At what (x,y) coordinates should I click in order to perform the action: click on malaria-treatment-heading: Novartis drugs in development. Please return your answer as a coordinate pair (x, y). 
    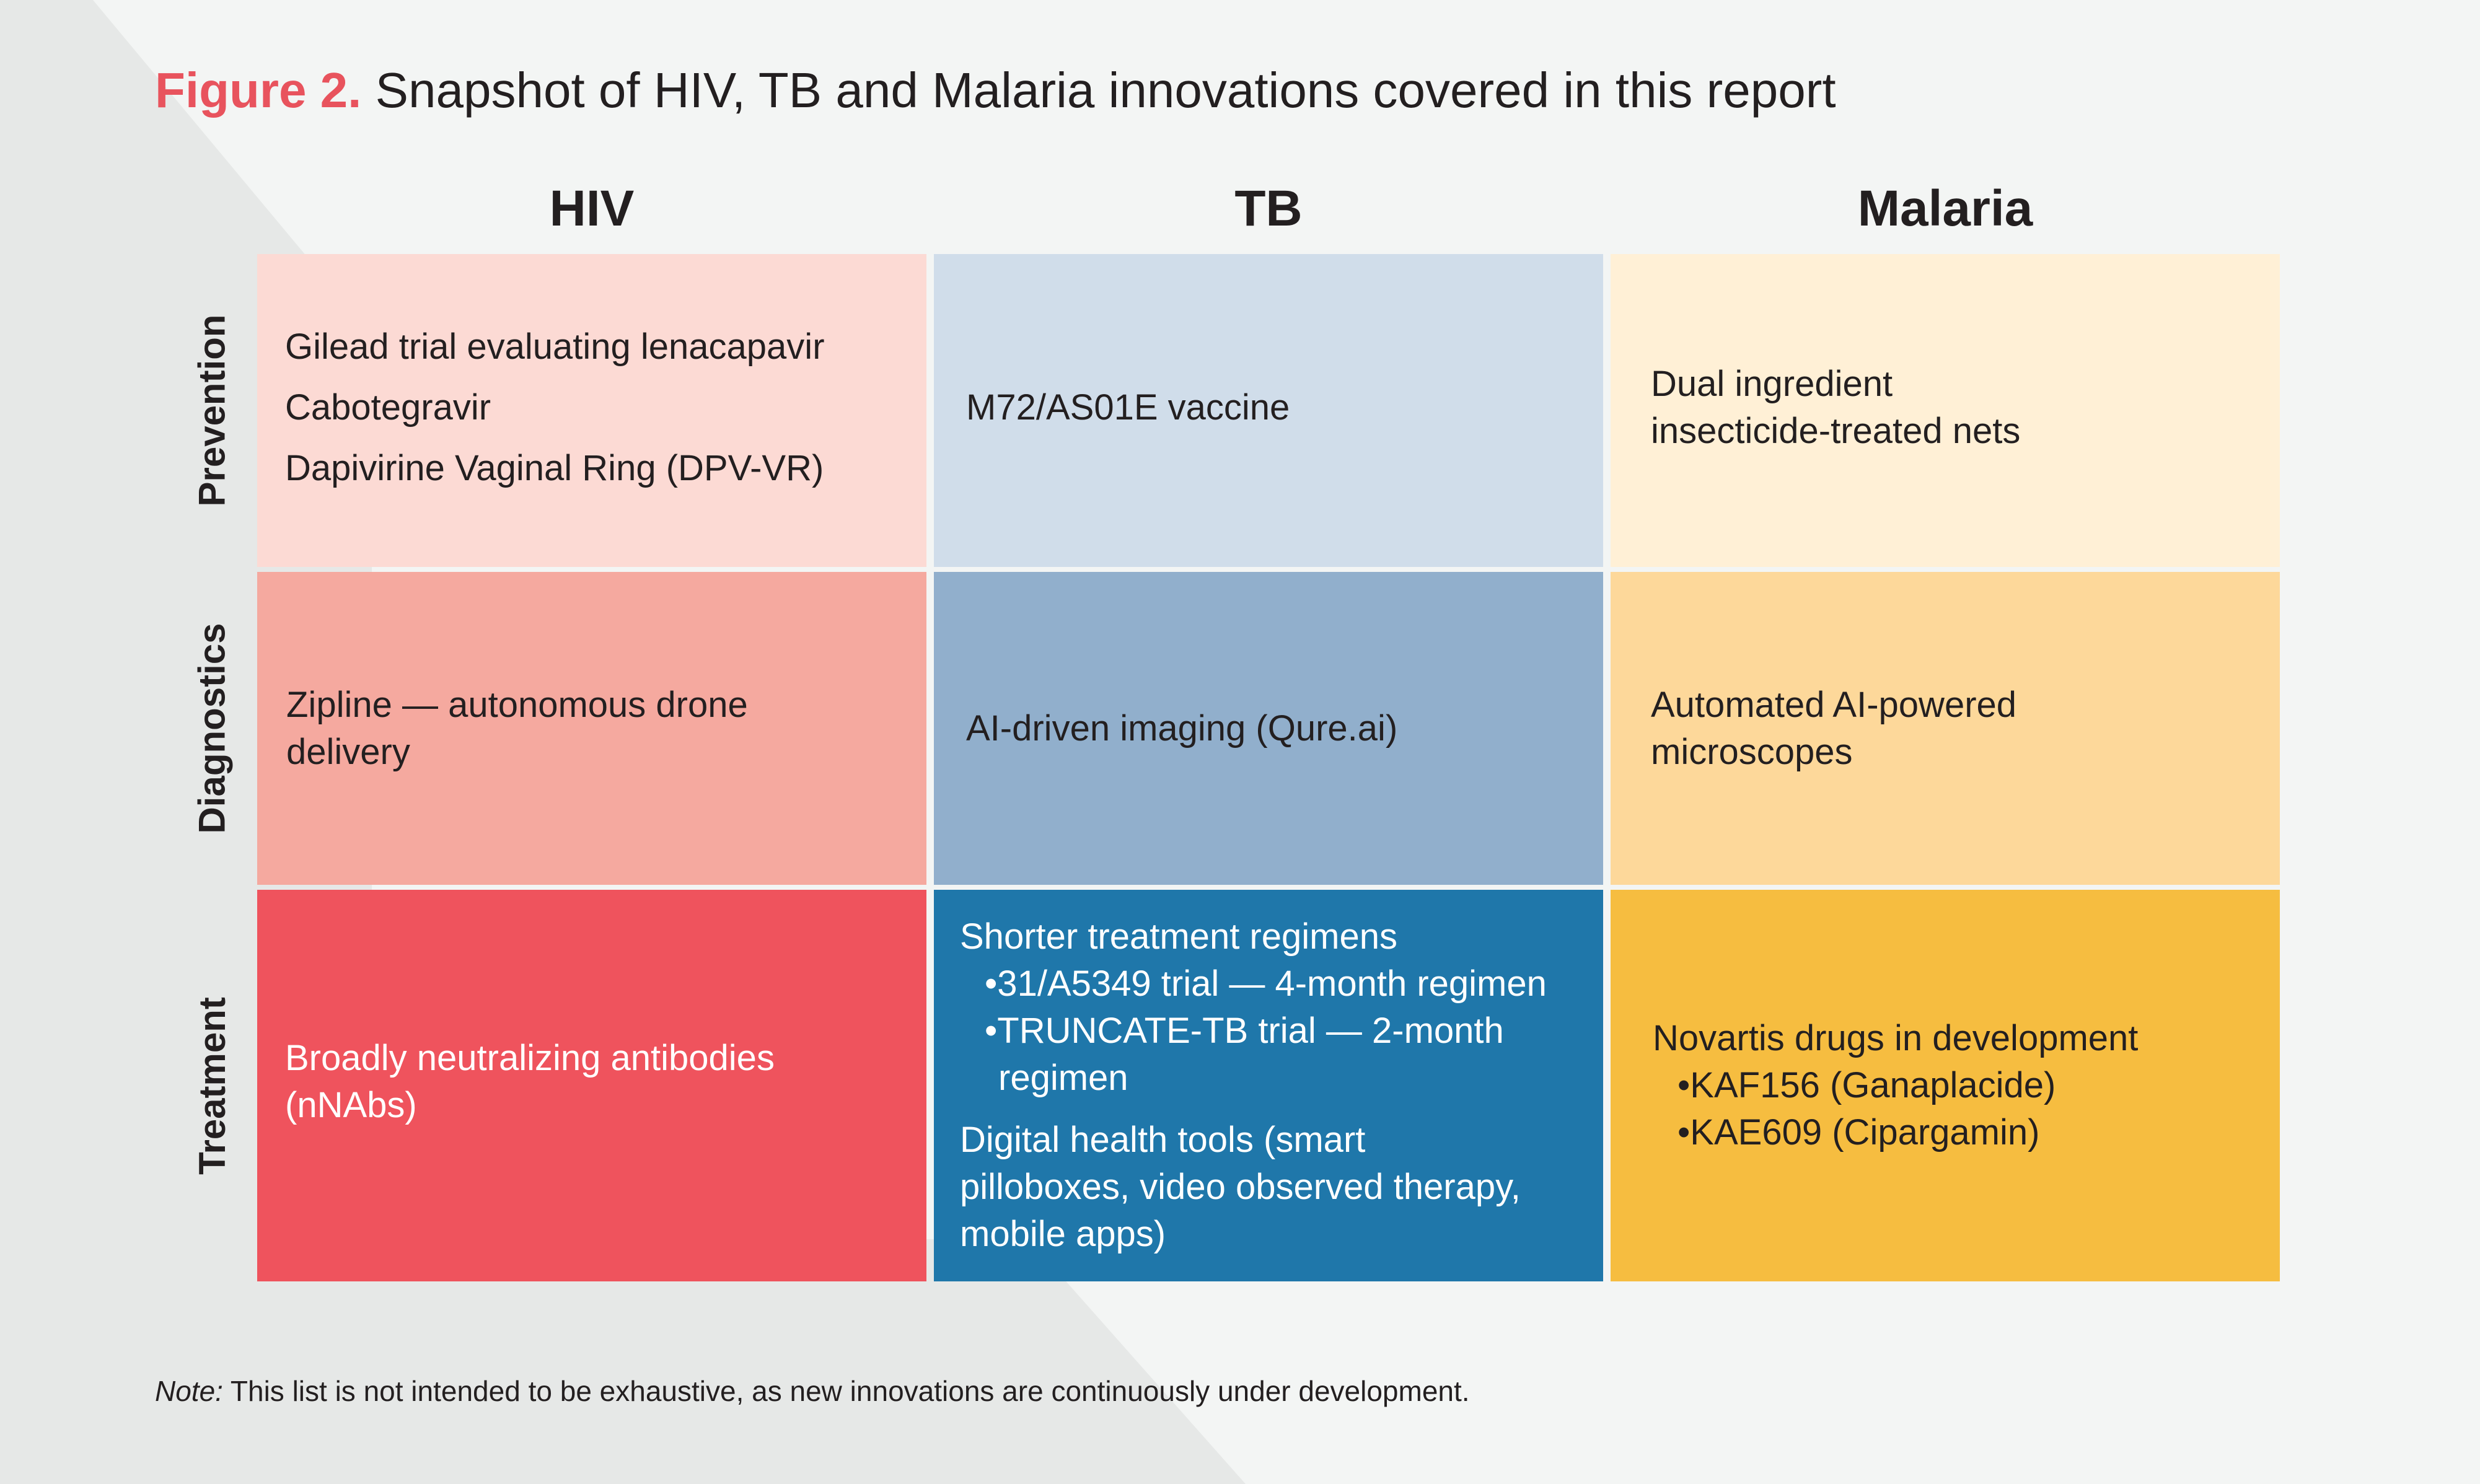
    Looking at the image, I should click on (1896, 1038).